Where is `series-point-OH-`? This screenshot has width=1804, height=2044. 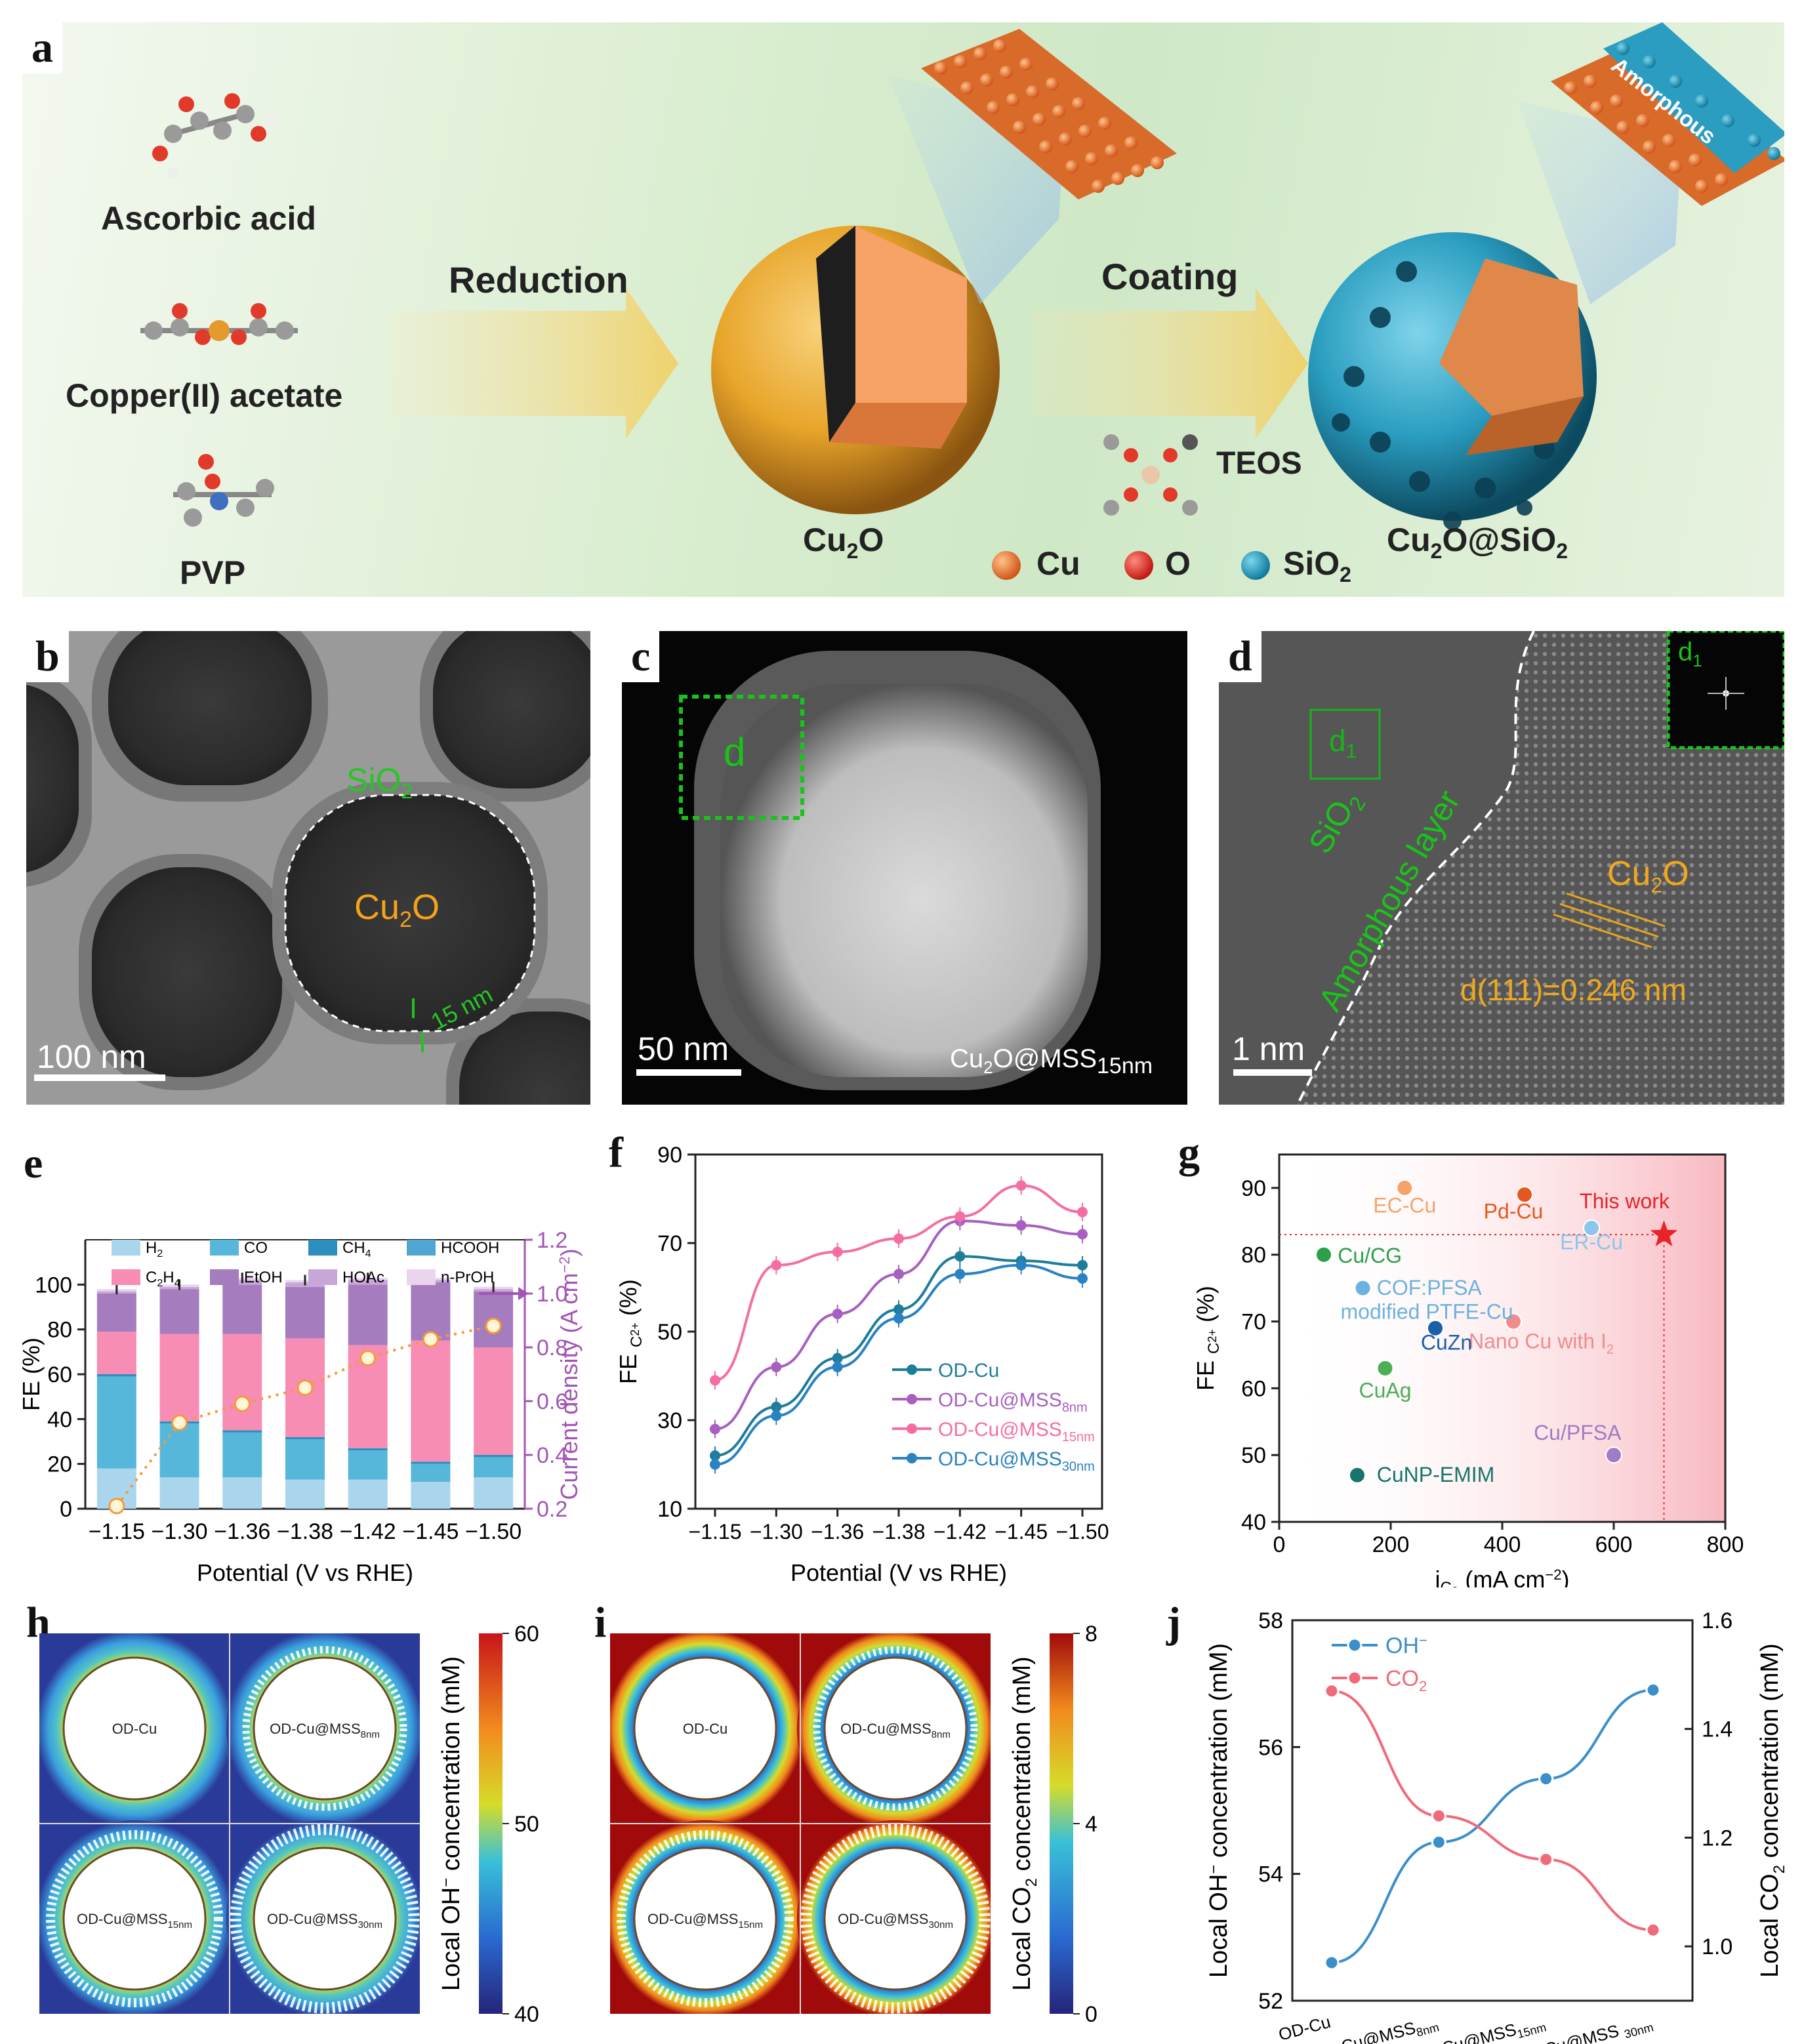
series-point-OH- is located at coordinates (1332, 1963).